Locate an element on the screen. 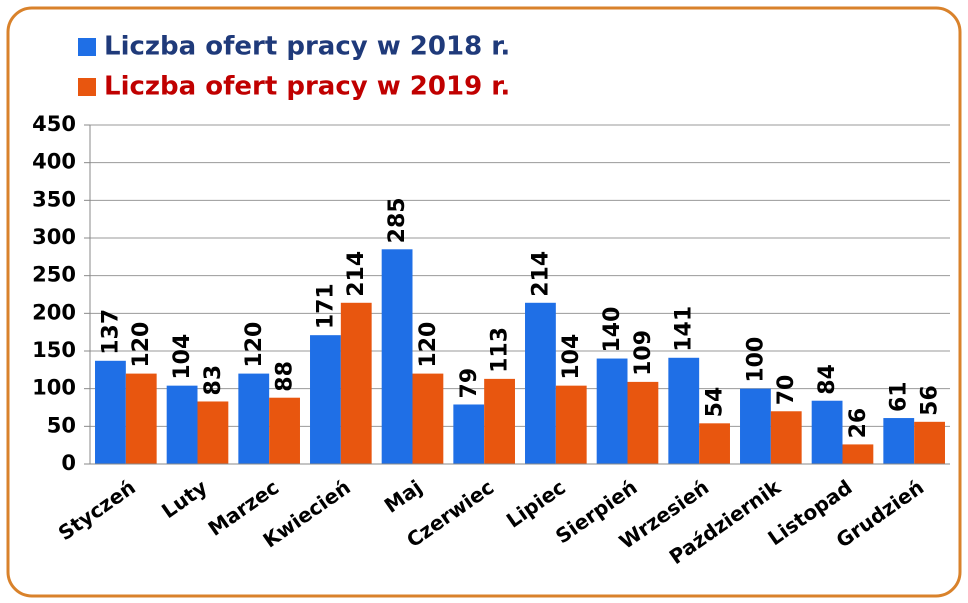 The image size is (968, 603). value-label: 141 is located at coordinates (684, 329).